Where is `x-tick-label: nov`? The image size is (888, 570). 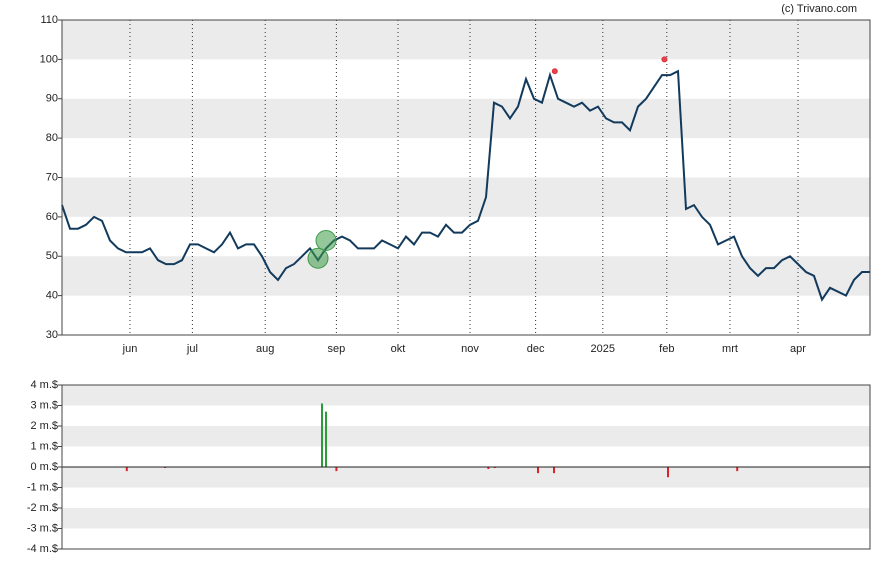
x-tick-label: nov is located at coordinates (470, 349).